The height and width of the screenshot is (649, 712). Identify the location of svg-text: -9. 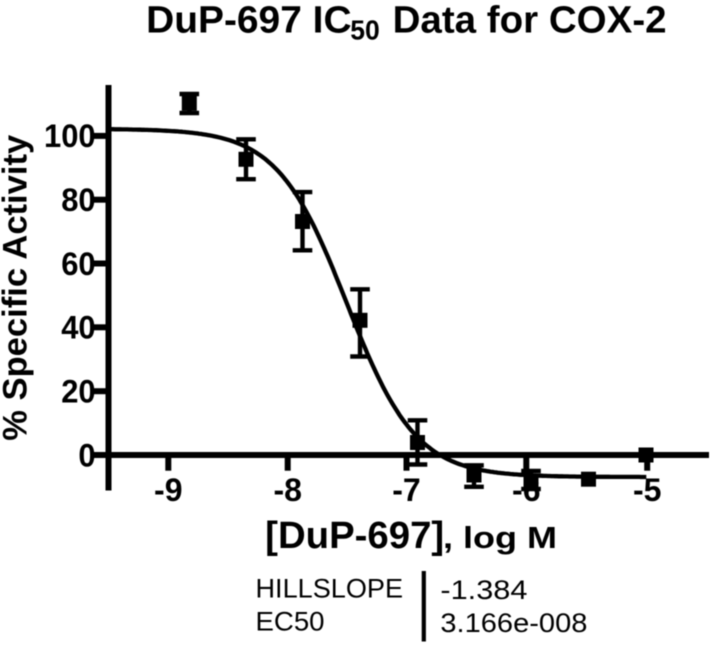
(168, 490).